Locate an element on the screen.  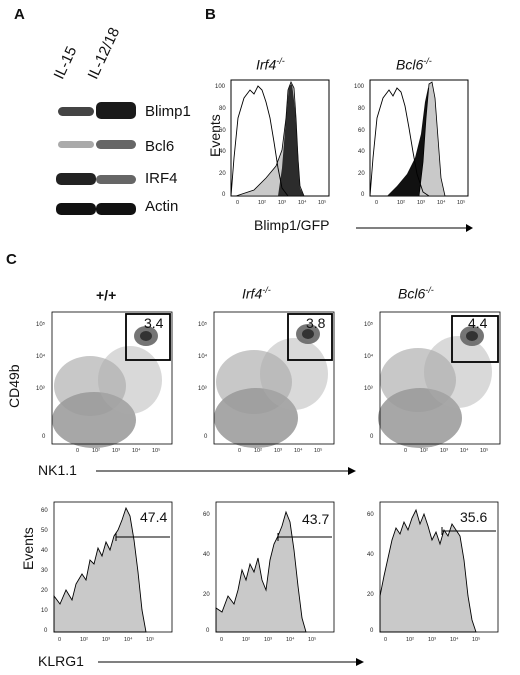
hist-c-bcl6-gate-value: 35.6 is located at coordinates (474, 517).